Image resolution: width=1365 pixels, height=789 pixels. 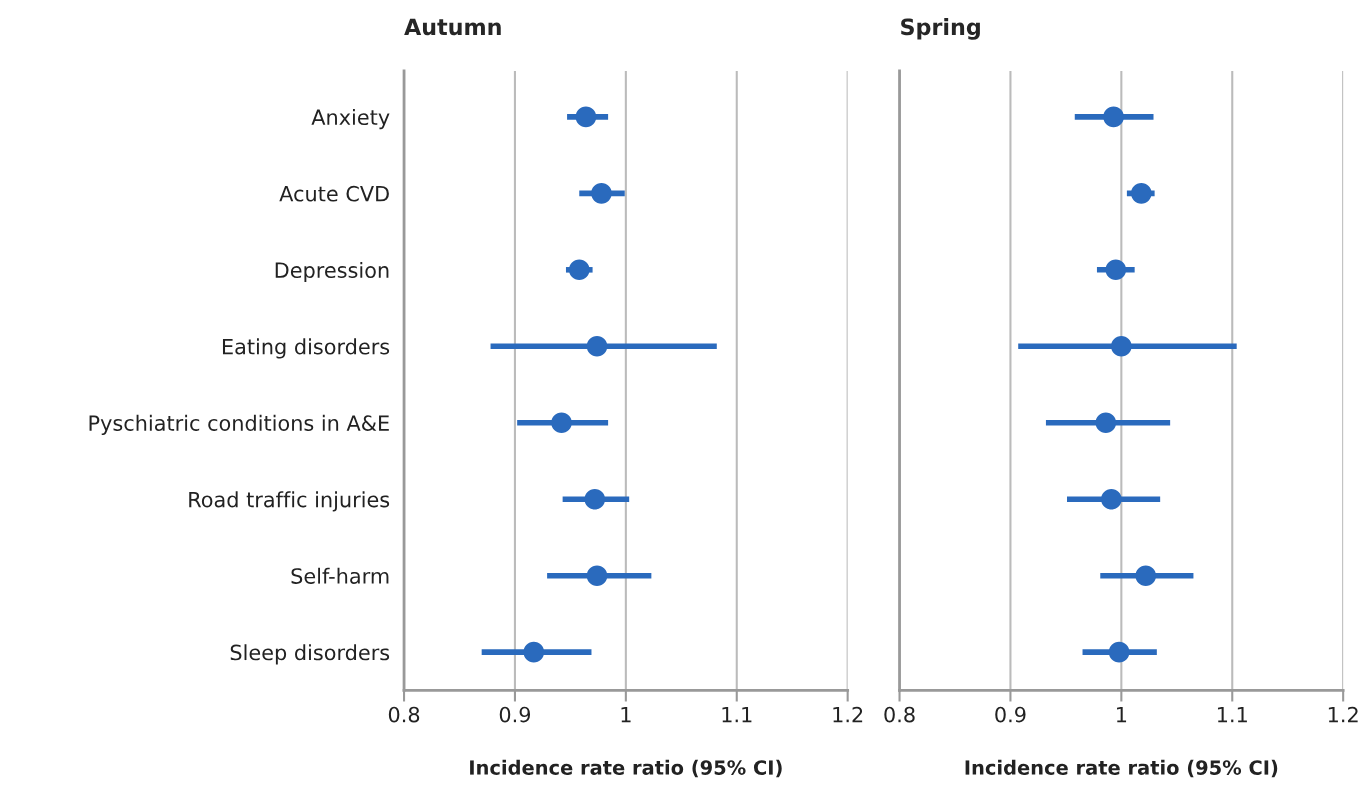 What do you see at coordinates (340, 575) in the screenshot?
I see `y-tick-label: Self-harm` at bounding box center [340, 575].